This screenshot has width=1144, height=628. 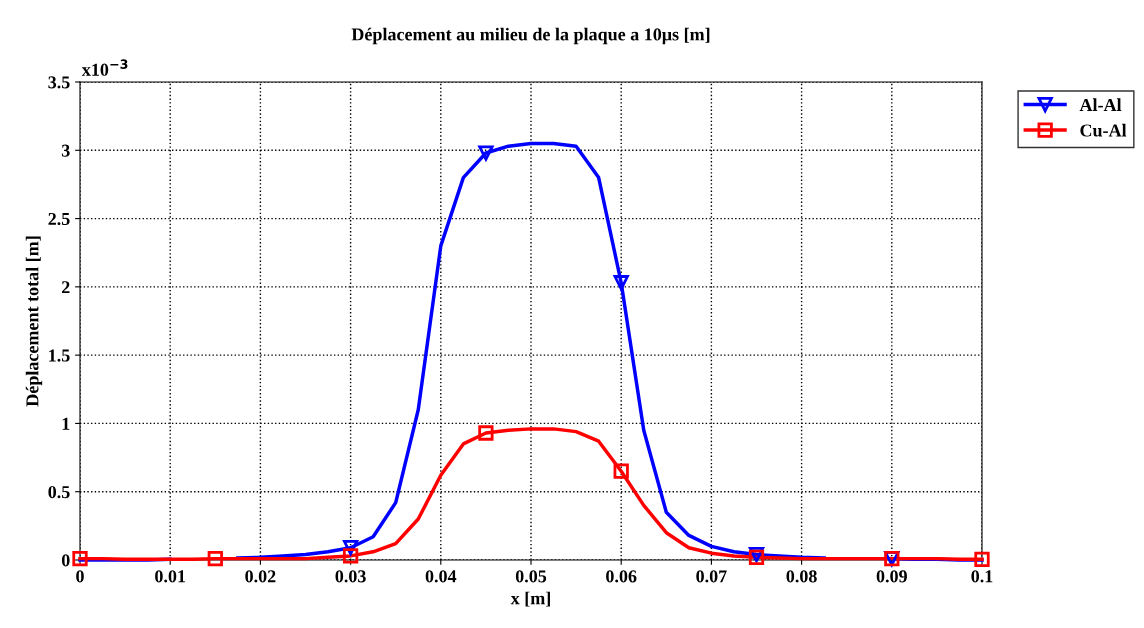 I want to click on x-tick-label: 0.07, so click(x=711, y=576).